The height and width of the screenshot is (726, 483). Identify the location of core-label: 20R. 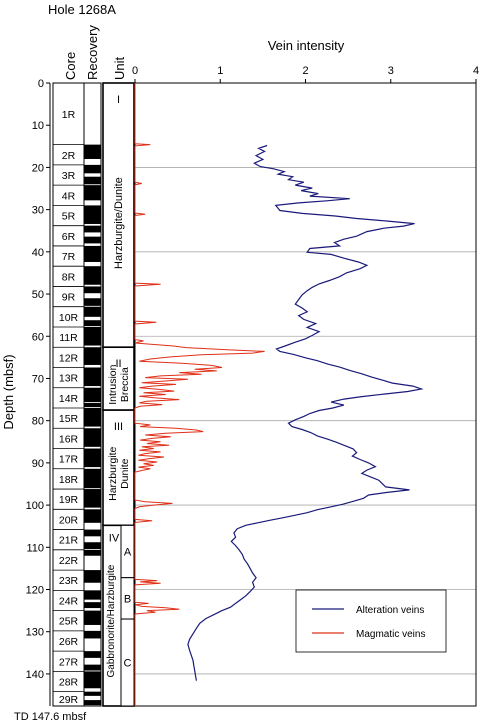
(69, 520).